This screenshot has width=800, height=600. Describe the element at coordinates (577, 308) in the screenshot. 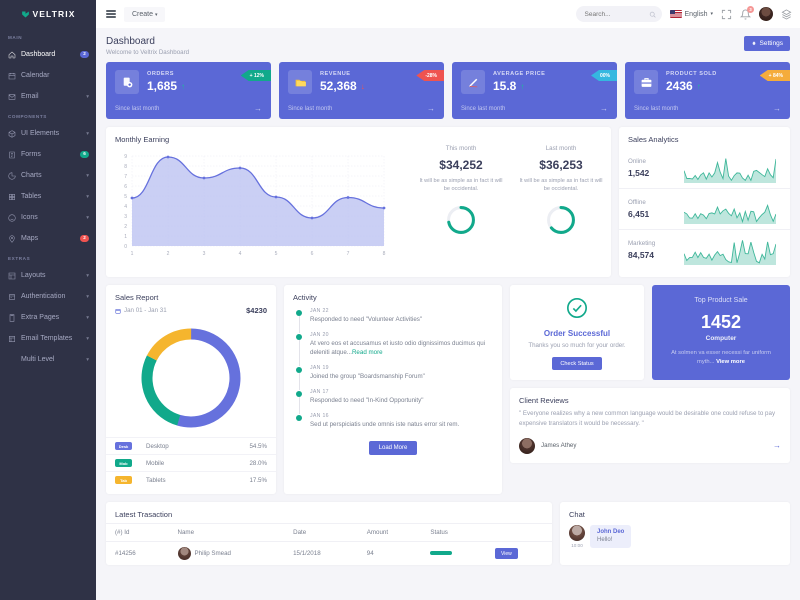

I see `check-circle-icon` at that location.